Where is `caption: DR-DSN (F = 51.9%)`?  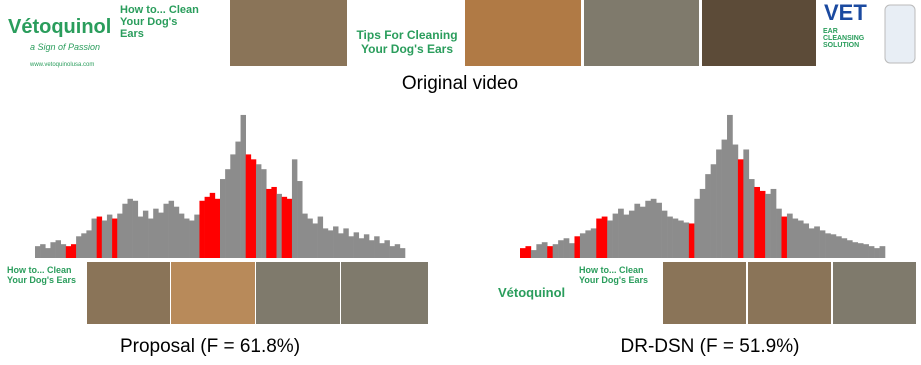 caption: DR-DSN (F = 51.9%) is located at coordinates (710, 346).